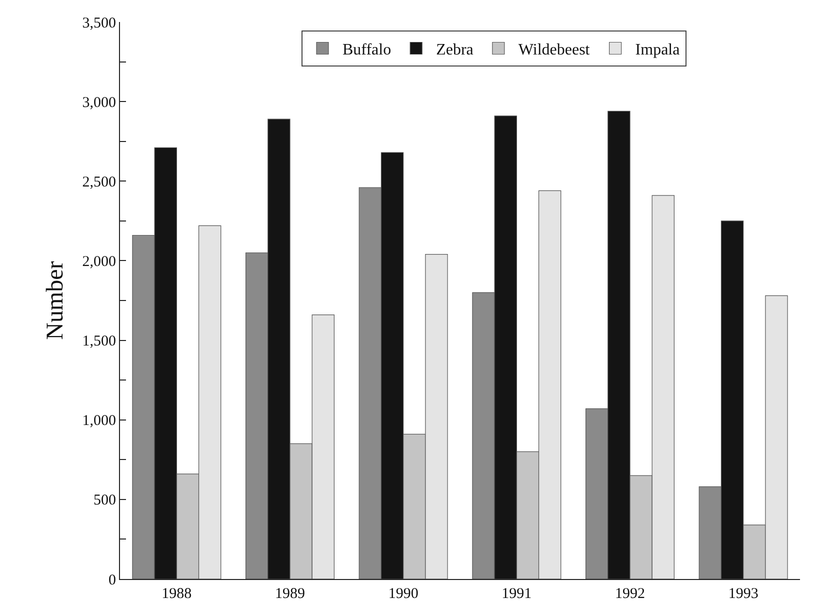 This screenshot has height=609, width=820. What do you see at coordinates (112, 580) in the screenshot?
I see `y-tick-label: 0` at bounding box center [112, 580].